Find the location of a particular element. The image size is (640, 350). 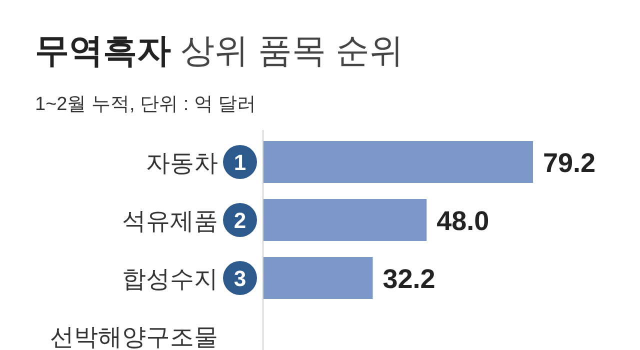

chart-subtitle: 1~2월 누적, 단위 : 억 달러 is located at coordinates (145, 104).